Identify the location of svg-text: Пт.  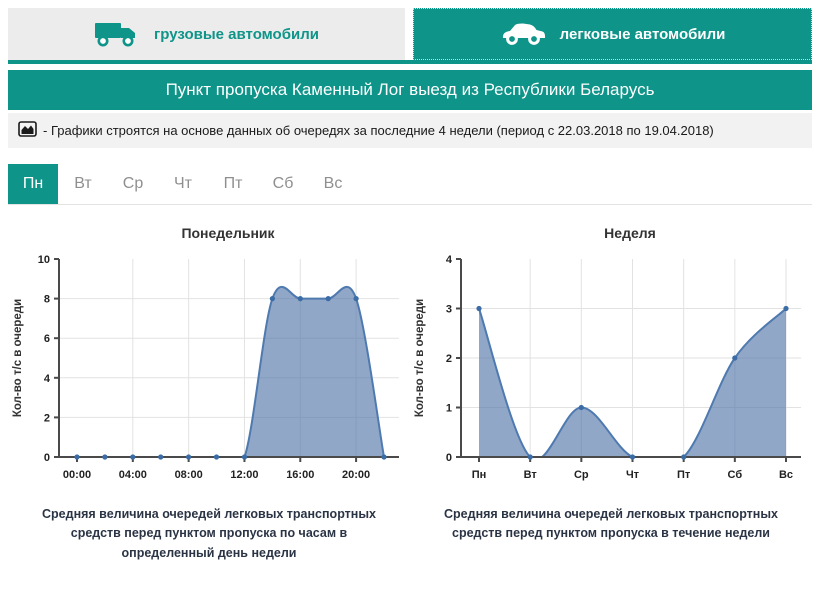
(684, 475).